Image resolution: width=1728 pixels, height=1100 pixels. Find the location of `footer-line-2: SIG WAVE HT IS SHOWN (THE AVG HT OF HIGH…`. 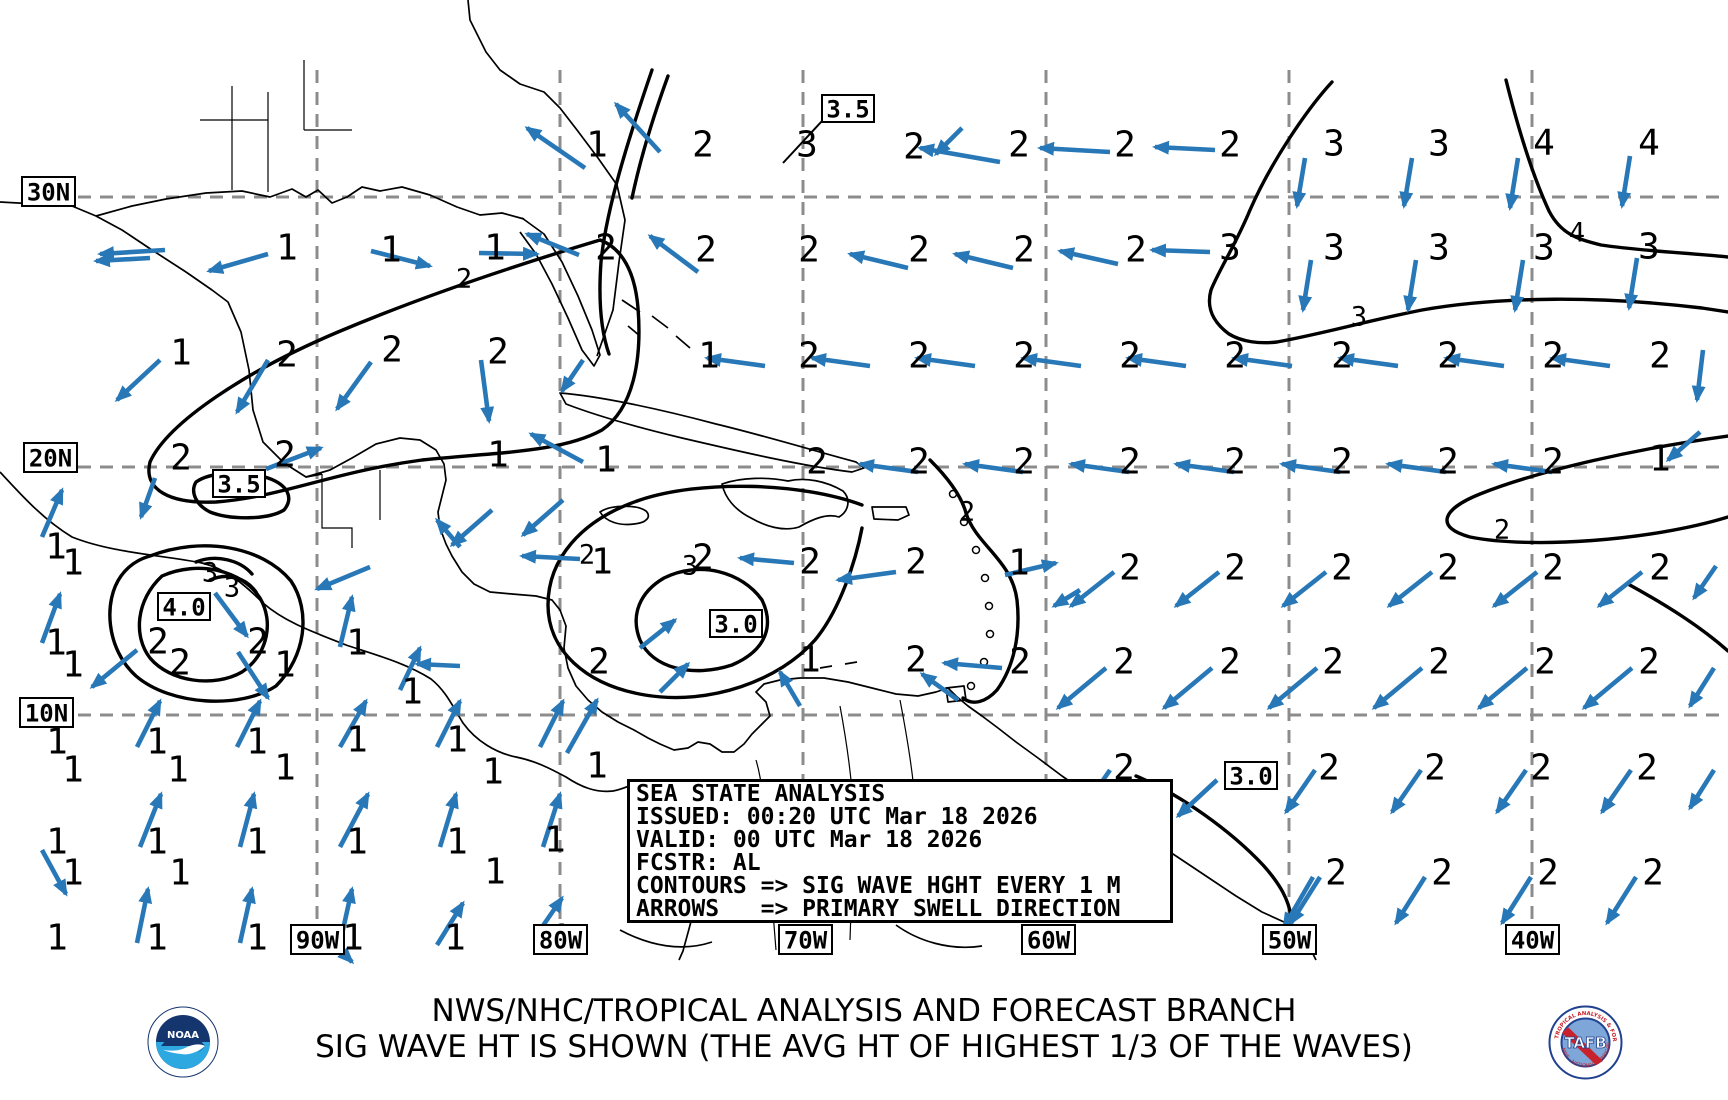

footer-line-2: SIG WAVE HT IS SHOWN (THE AVG HT OF HIGH… is located at coordinates (864, 1047).